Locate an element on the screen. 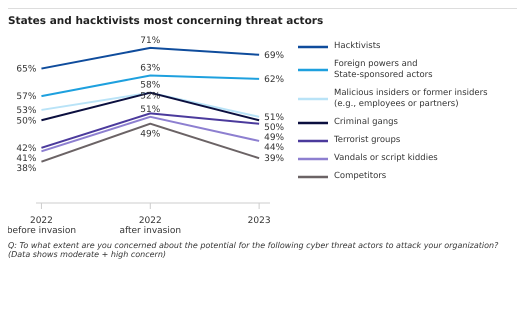  legend-label: Vandals or script kiddies is located at coordinates (386, 158).